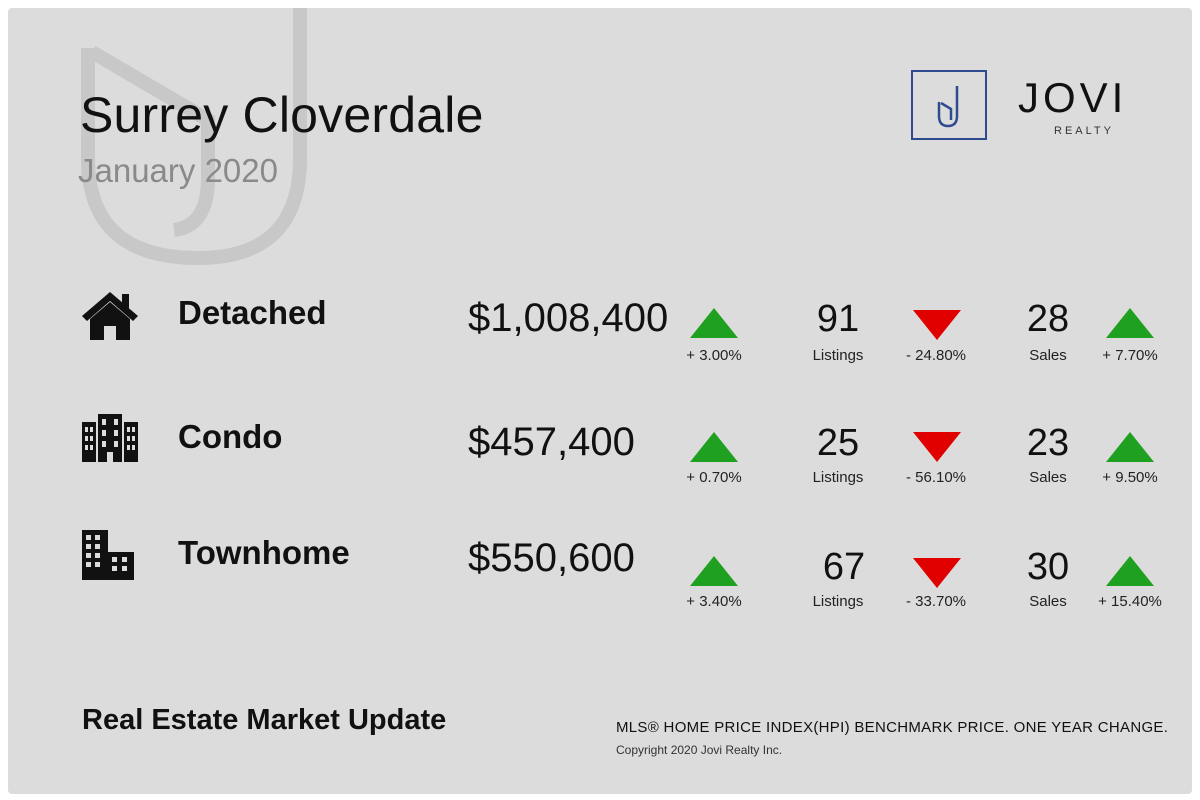  Describe the element at coordinates (1048, 443) in the screenshot. I see `sales-count: 23` at that location.